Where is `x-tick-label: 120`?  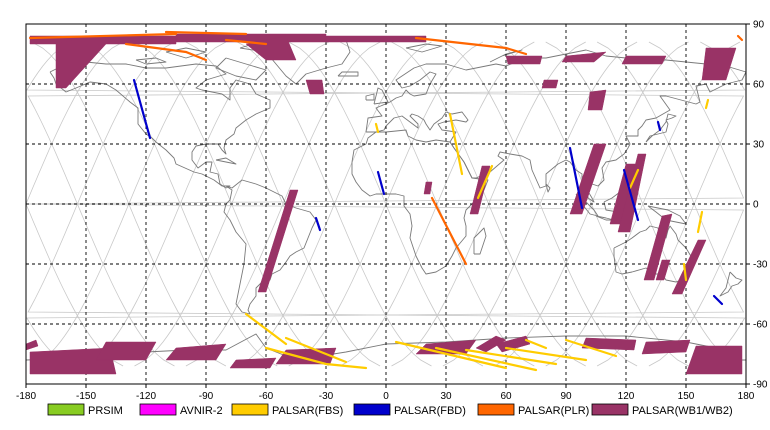 x-tick-label: 120 is located at coordinates (626, 396).